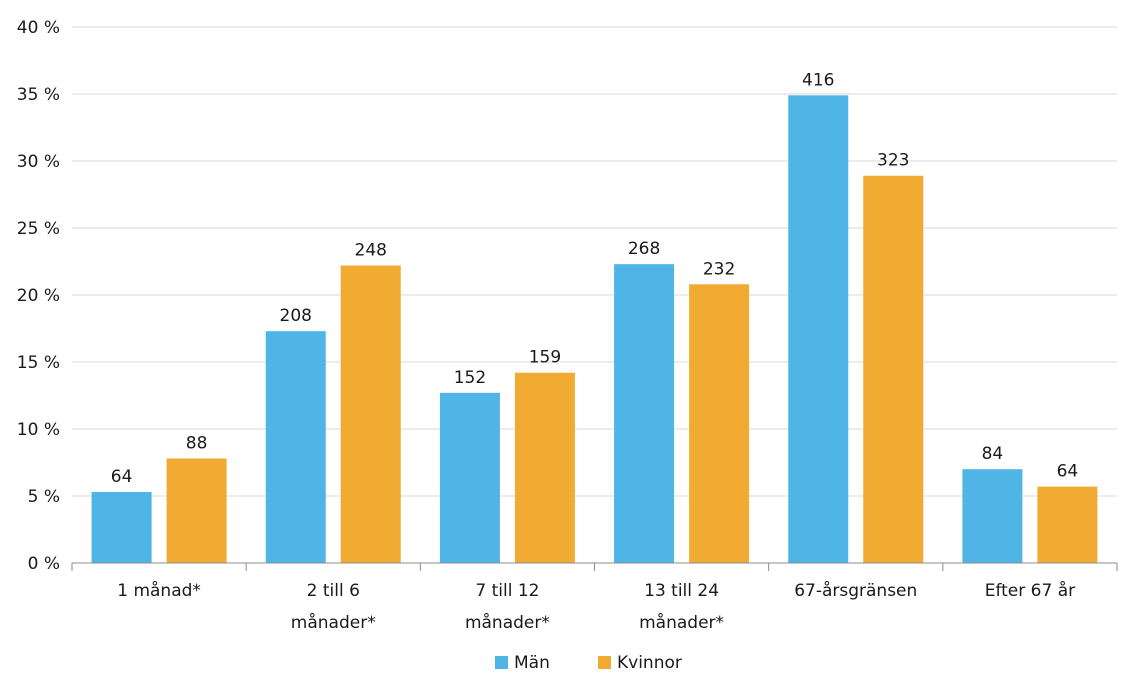 This screenshot has height=686, width=1127. Describe the element at coordinates (993, 454) in the screenshot. I see `data-label: 84` at that location.